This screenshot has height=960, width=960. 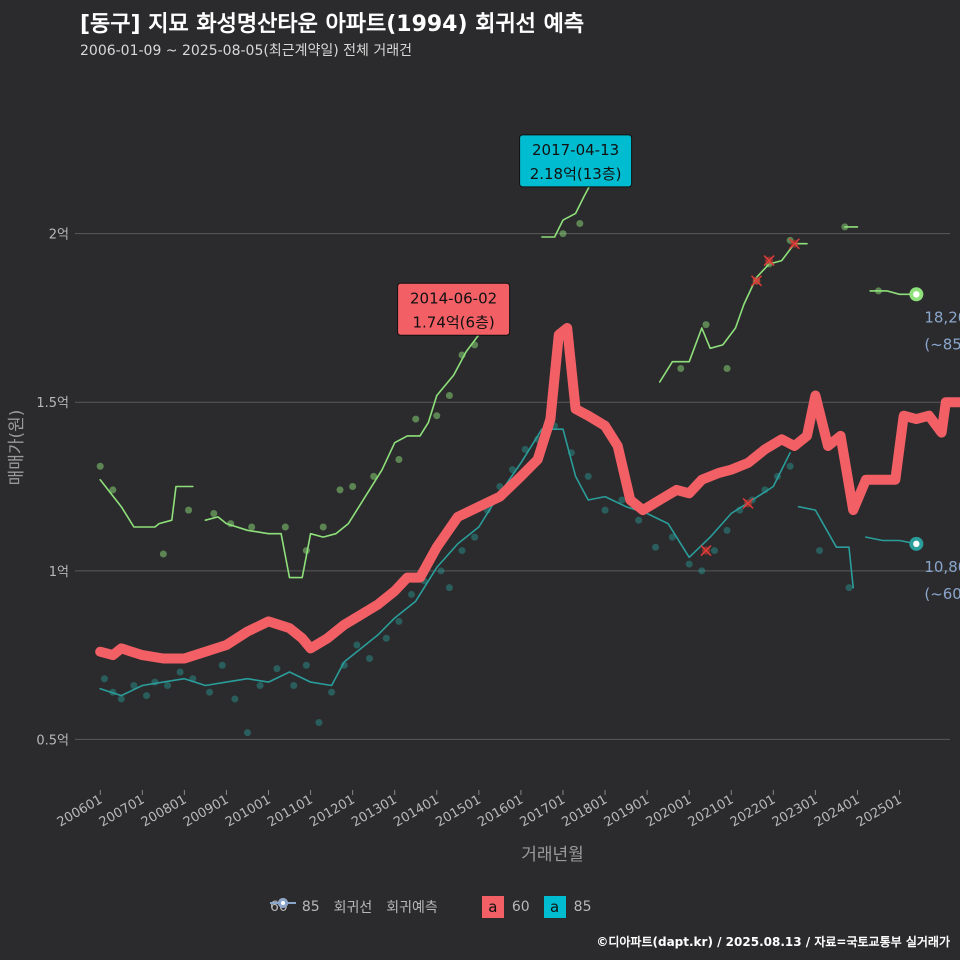 What do you see at coordinates (942, 317) in the screenshot?
I see `end-label-value: 18,200` at bounding box center [942, 317].